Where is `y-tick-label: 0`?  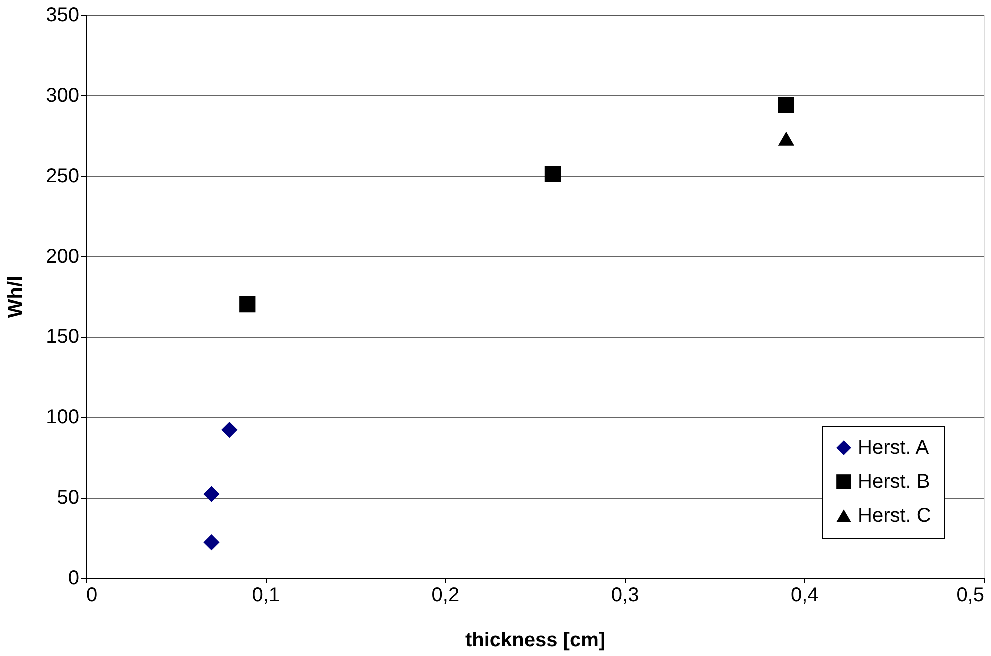 y-tick-label: 0 is located at coordinates (74, 579).